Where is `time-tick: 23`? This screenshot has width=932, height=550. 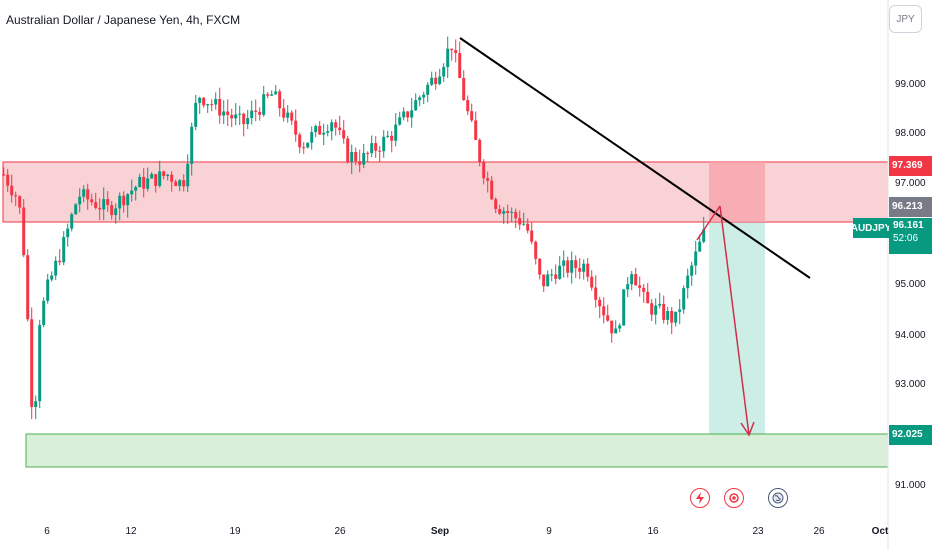
time-tick: 23 is located at coordinates (758, 531).